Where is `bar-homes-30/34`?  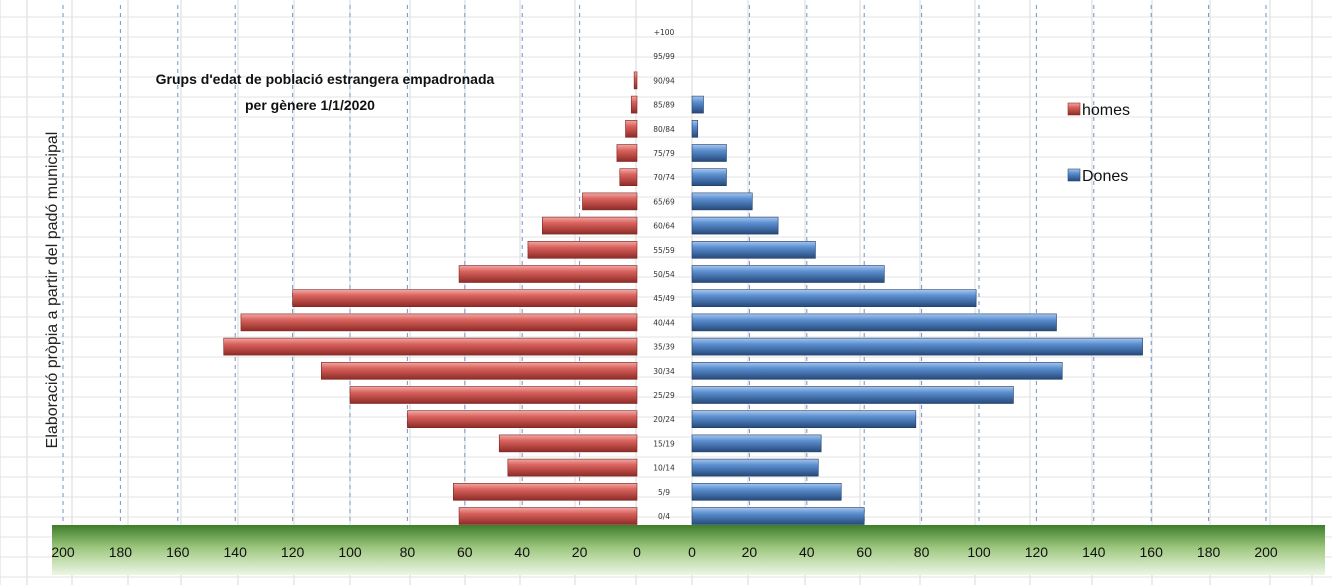
bar-homes-30/34 is located at coordinates (479, 370).